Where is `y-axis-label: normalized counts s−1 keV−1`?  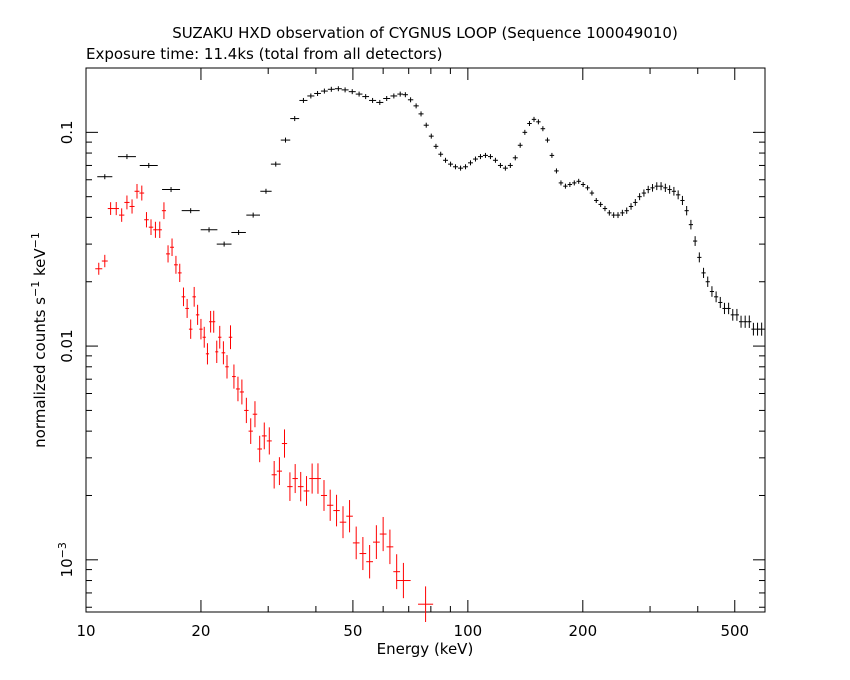 y-axis-label: normalized counts s−1 keV−1 is located at coordinates (39, 340).